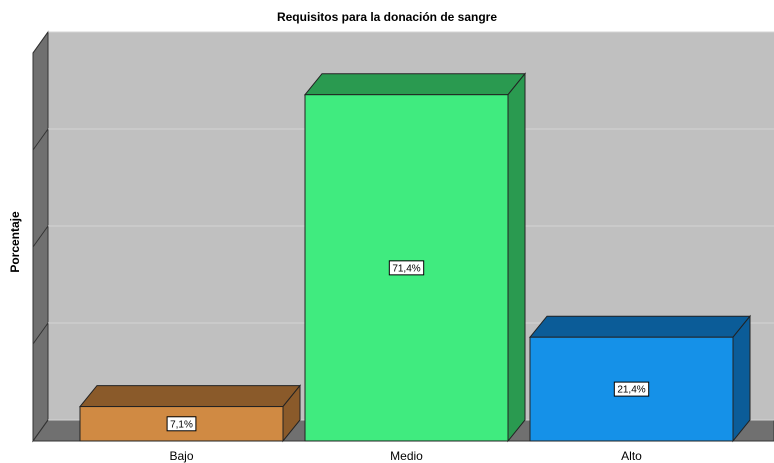 This screenshot has width=774, height=463. What do you see at coordinates (387, 17) in the screenshot?
I see `chart-title: Requisitos para la donación de sangre` at bounding box center [387, 17].